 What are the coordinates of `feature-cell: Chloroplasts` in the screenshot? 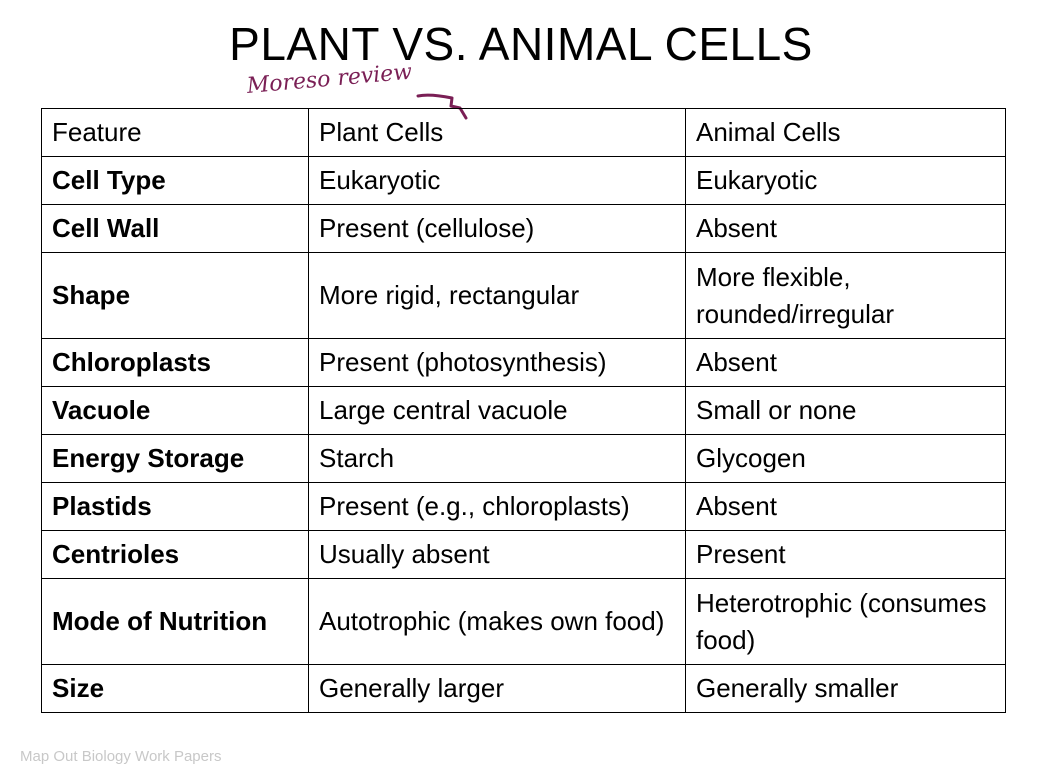 It's located at (175, 362).